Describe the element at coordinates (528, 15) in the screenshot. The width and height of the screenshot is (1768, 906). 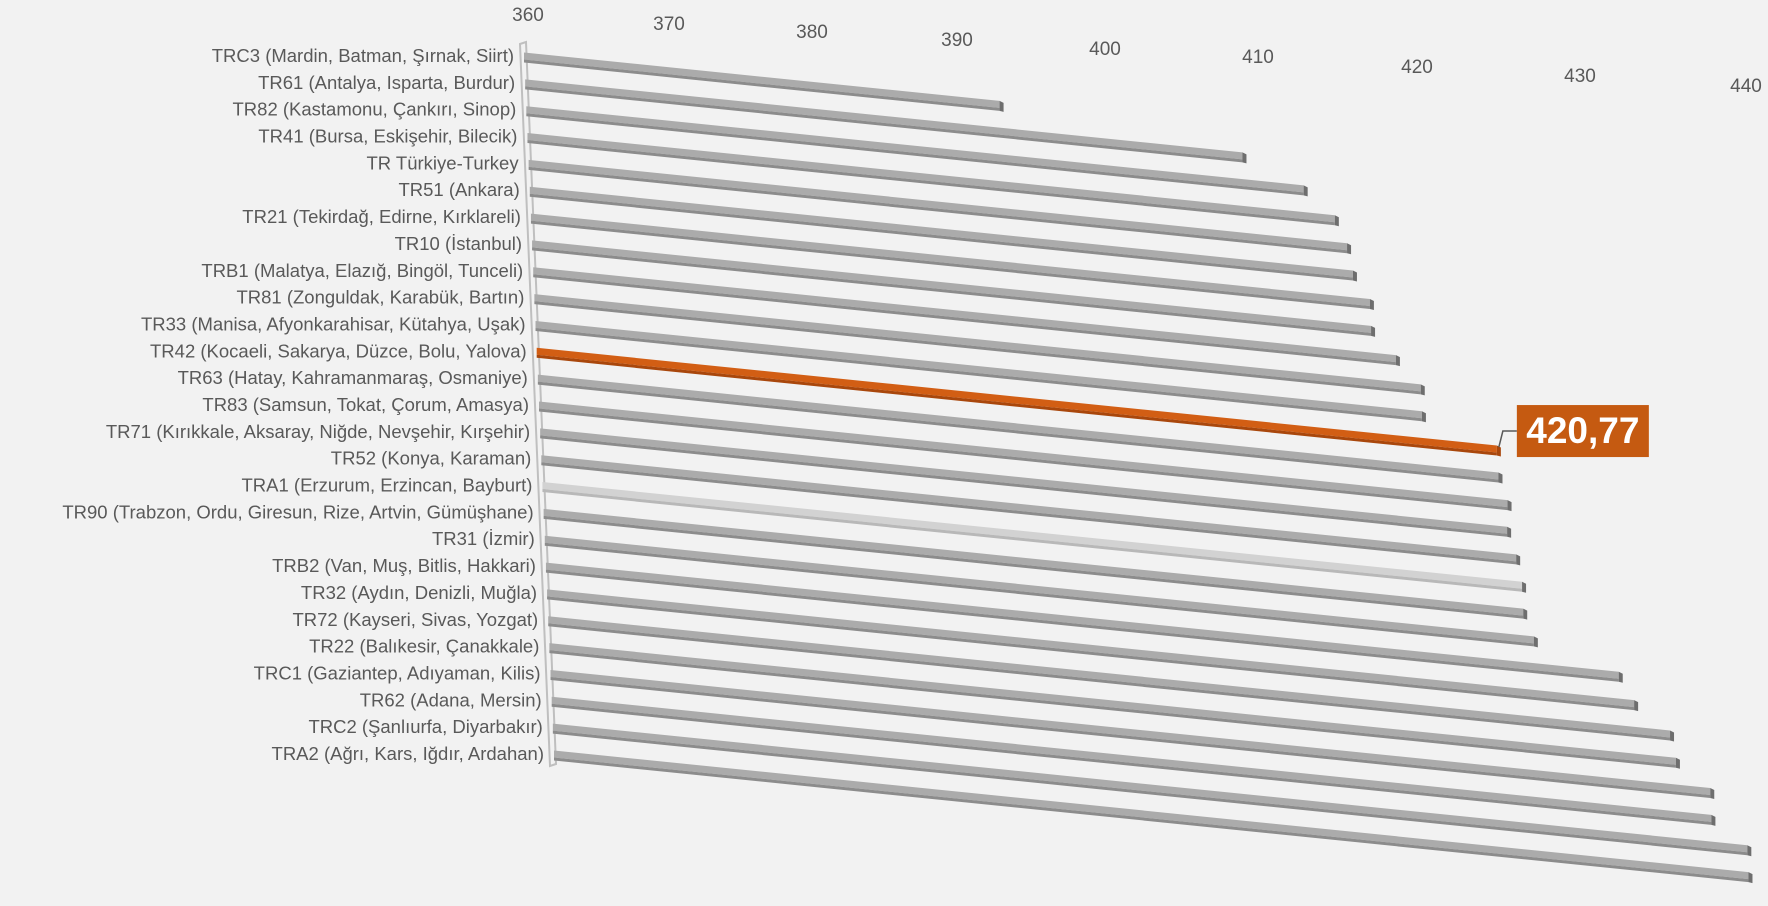
I see `x-tick-label: 360` at that location.